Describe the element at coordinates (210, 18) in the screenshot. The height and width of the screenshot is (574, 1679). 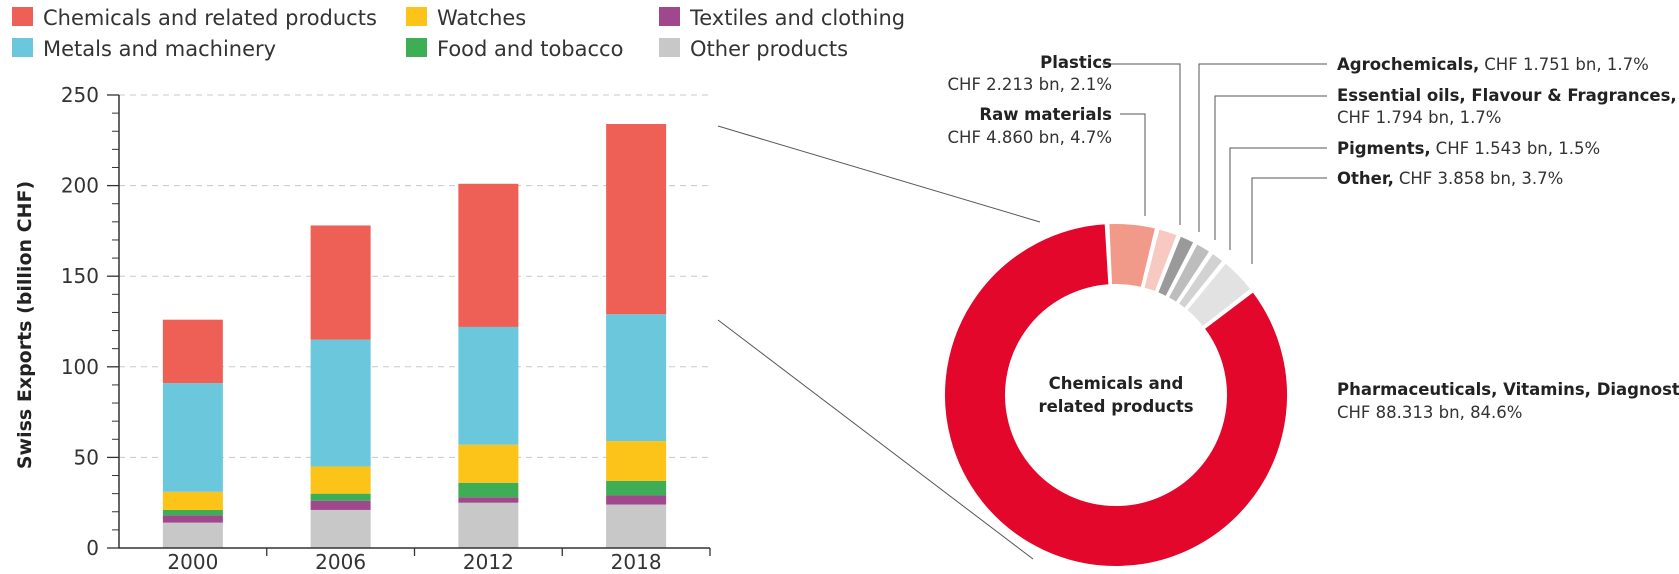
I see `legend-label-chemicals: Chemicals and related products` at that location.